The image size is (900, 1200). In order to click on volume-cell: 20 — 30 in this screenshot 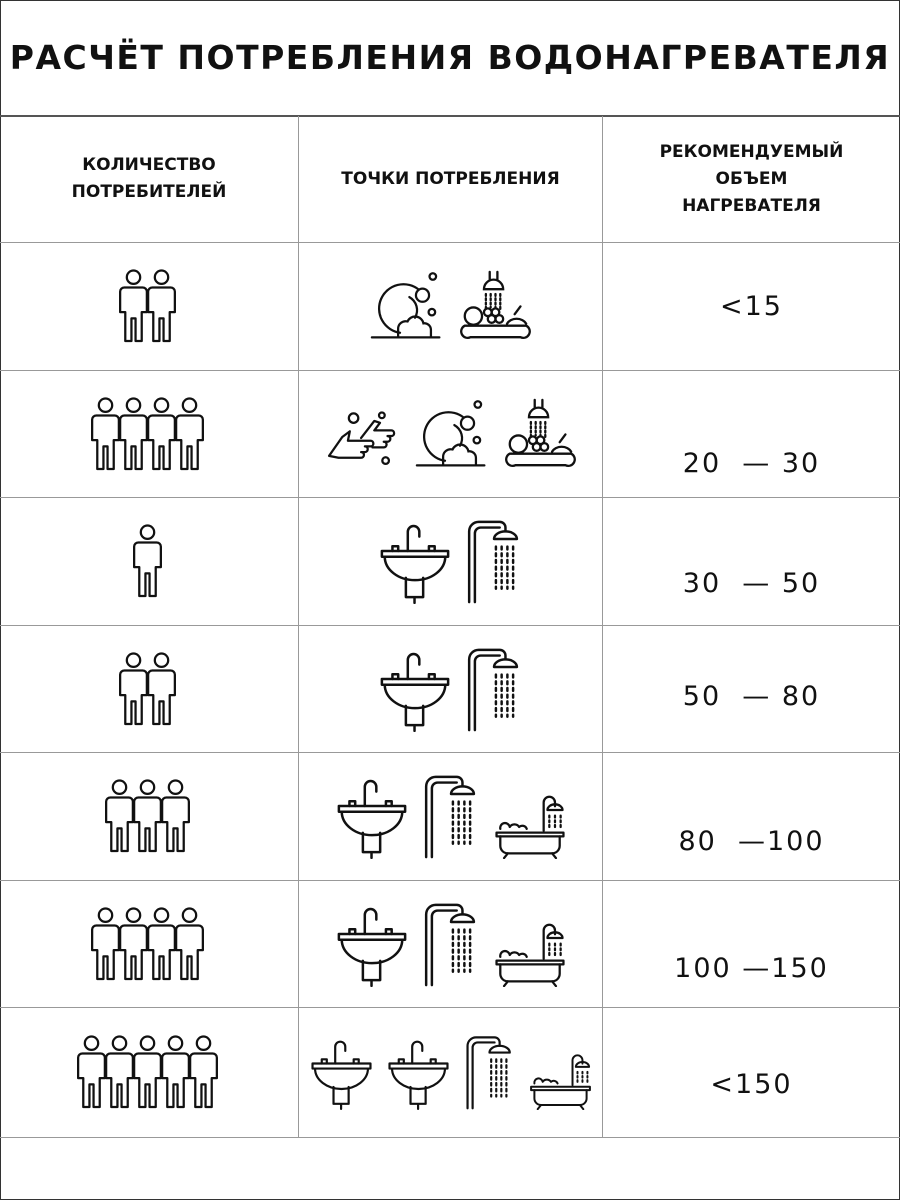, I will do `click(751, 463)`.